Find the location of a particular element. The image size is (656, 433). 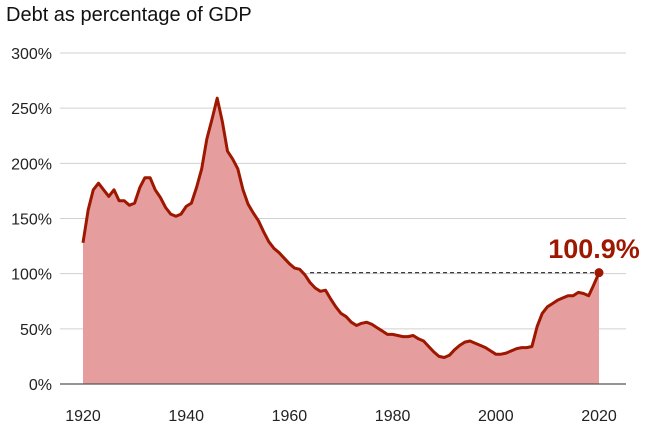

x-tick-label: 2000 is located at coordinates (496, 416).